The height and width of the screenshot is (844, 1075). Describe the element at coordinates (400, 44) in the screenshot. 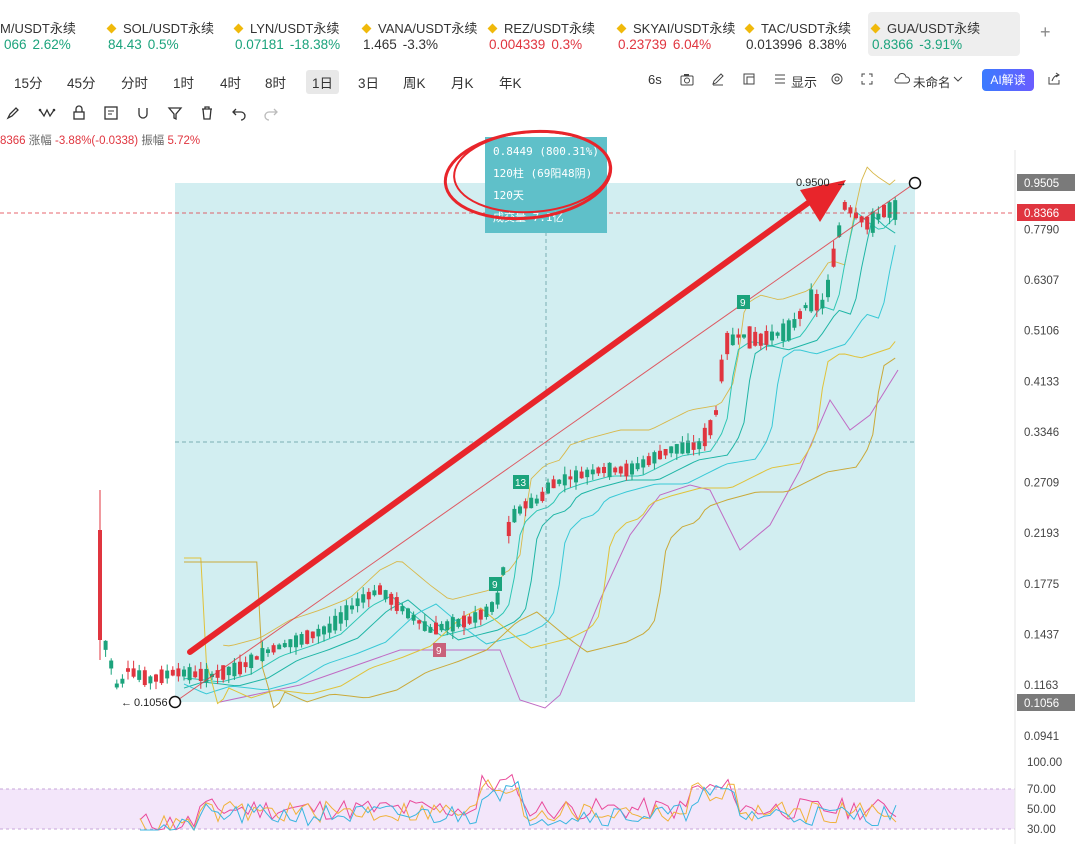

I see `ticker-price-row: 1.465 -3.3%` at that location.